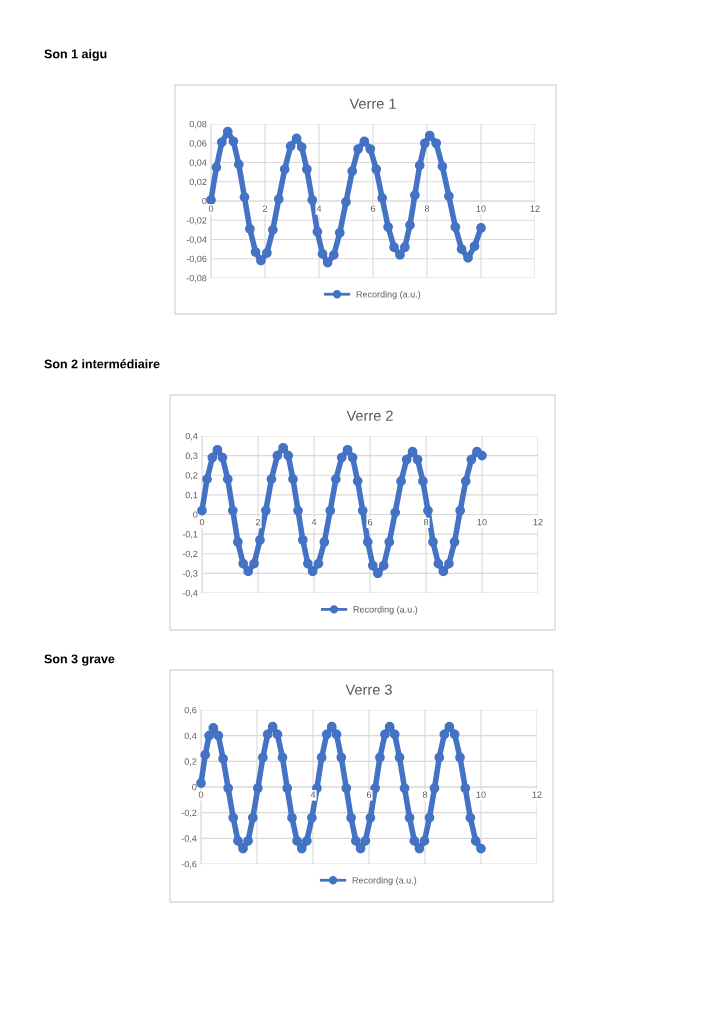 The image size is (724, 1024). What do you see at coordinates (369, 794) in the screenshot?
I see `x-tick-label: 6` at bounding box center [369, 794].